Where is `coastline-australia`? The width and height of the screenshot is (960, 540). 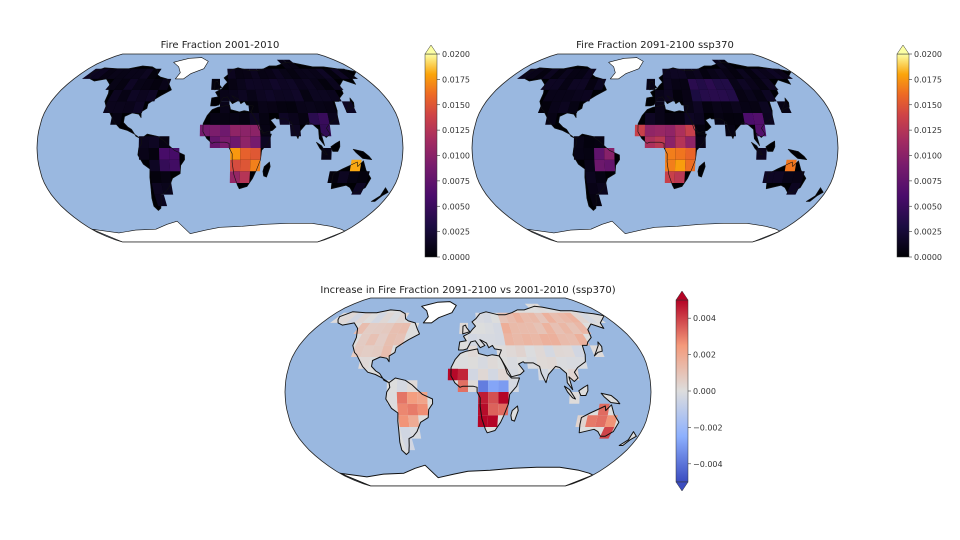
coastline-australia is located at coordinates (351, 176).